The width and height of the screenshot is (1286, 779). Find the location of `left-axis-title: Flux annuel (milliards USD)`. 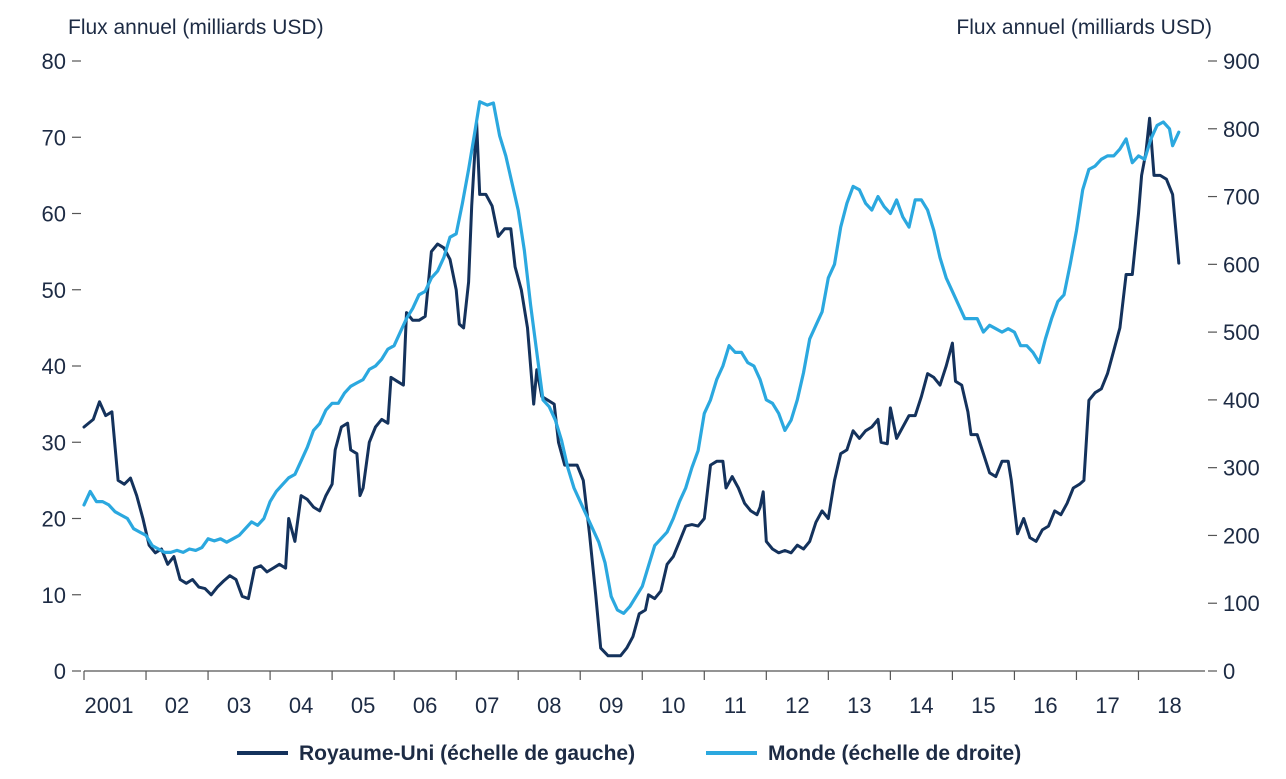

left-axis-title: Flux annuel (milliards USD) is located at coordinates (196, 27).